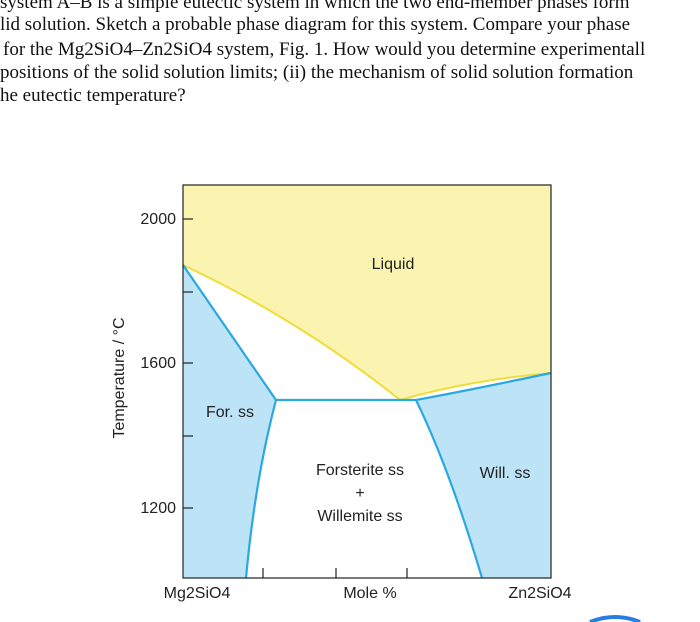  Describe the element at coordinates (158, 363) in the screenshot. I see `y-tick-label: 1600` at that location.